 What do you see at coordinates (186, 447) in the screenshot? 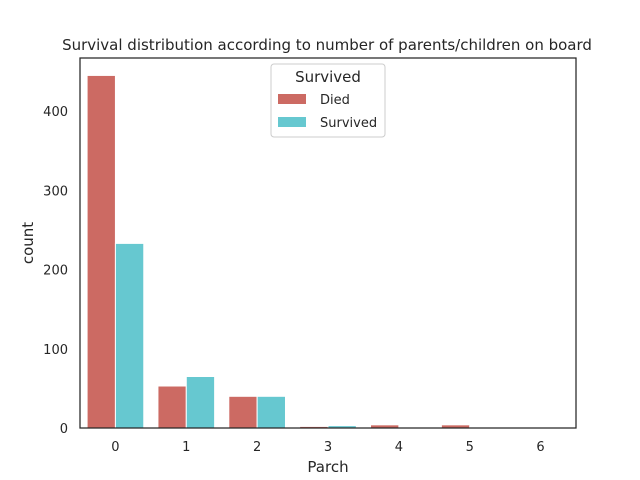
I see `x-tick-label-1: 1` at bounding box center [186, 447].